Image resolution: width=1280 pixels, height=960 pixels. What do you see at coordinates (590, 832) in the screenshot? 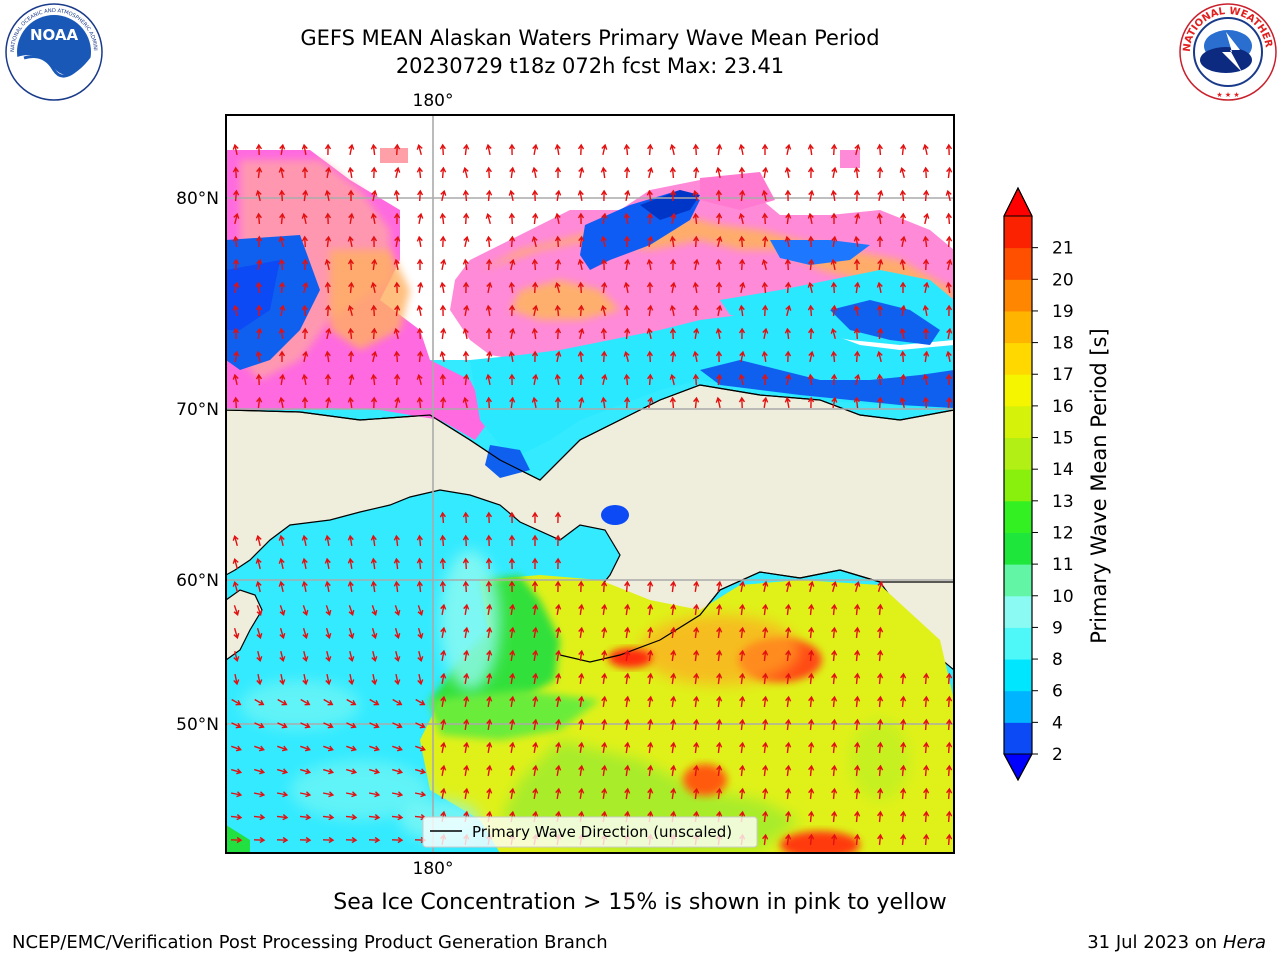
I see `map-legend: Primary Wave Direction (unscaled)` at bounding box center [590, 832].